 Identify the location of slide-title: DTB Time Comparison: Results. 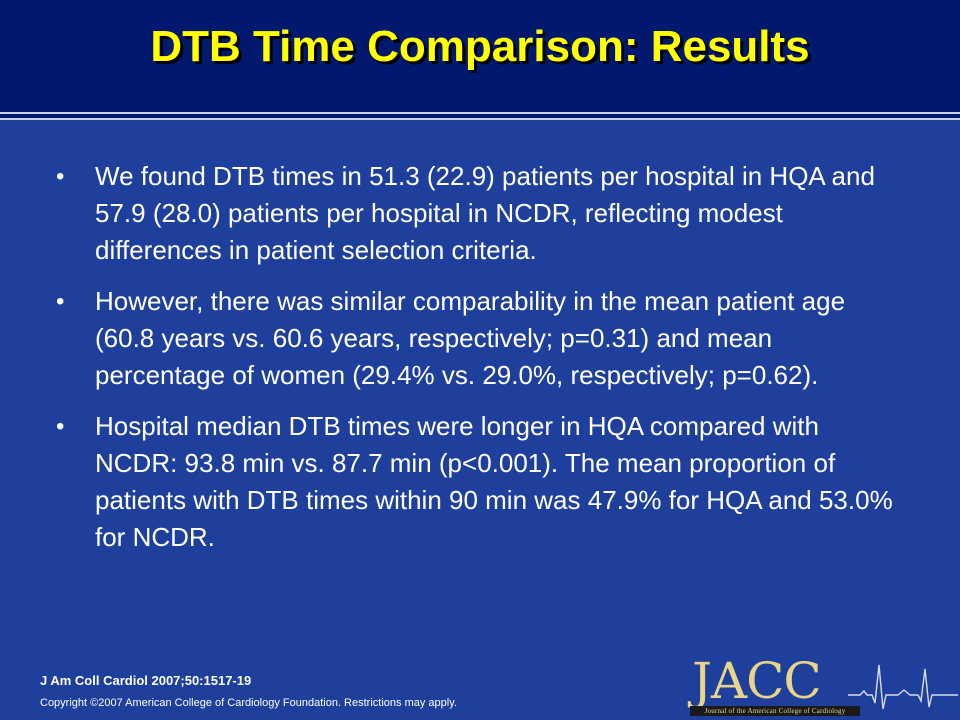
(480, 46).